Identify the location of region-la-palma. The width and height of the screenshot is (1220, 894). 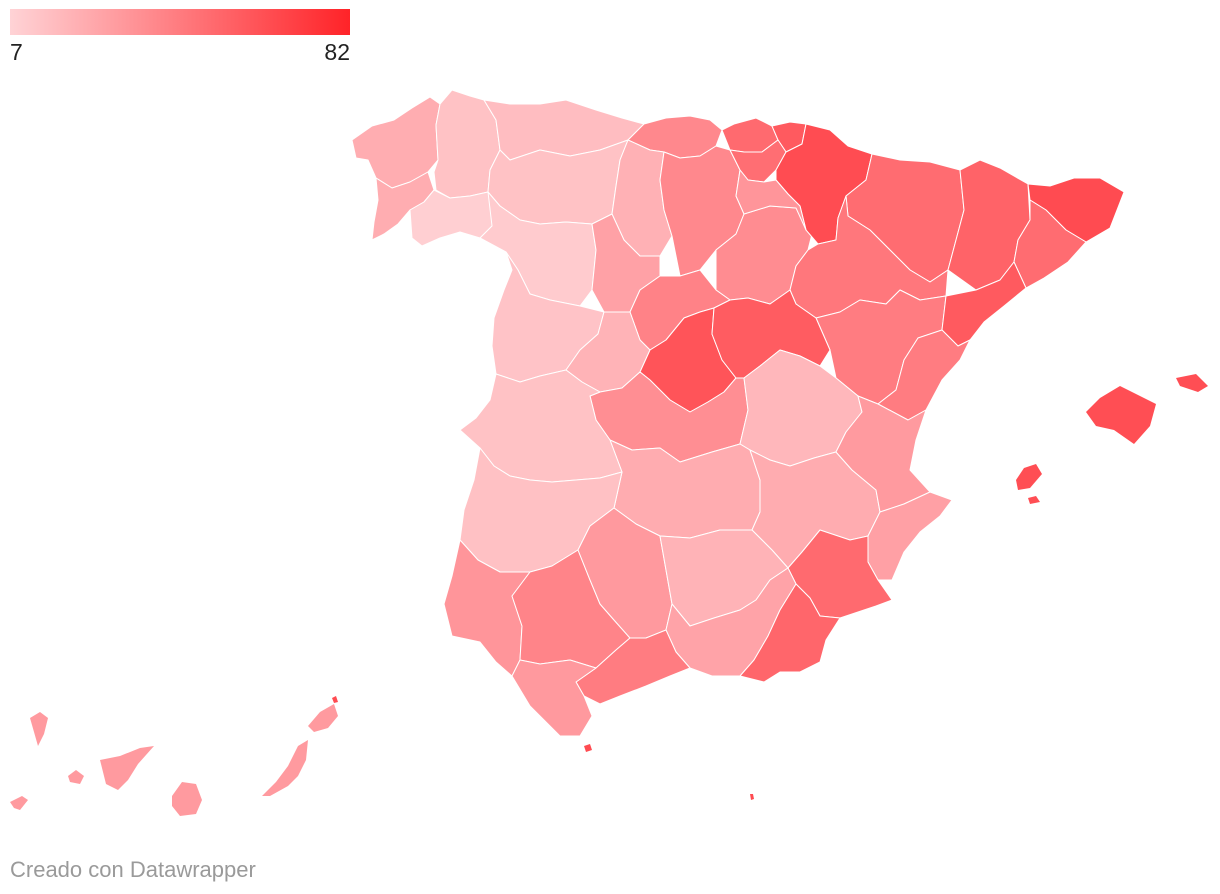
(39, 729).